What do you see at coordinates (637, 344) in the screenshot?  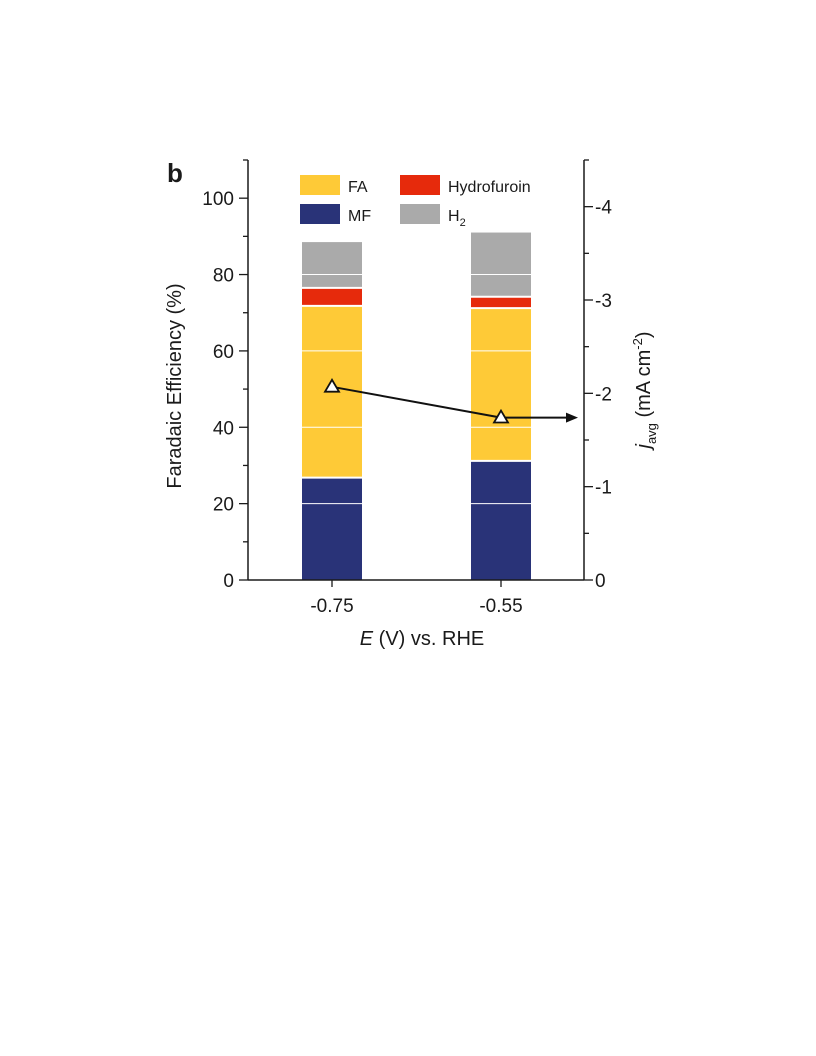 I see `y2-axis-title-sup: -2` at bounding box center [637, 344].